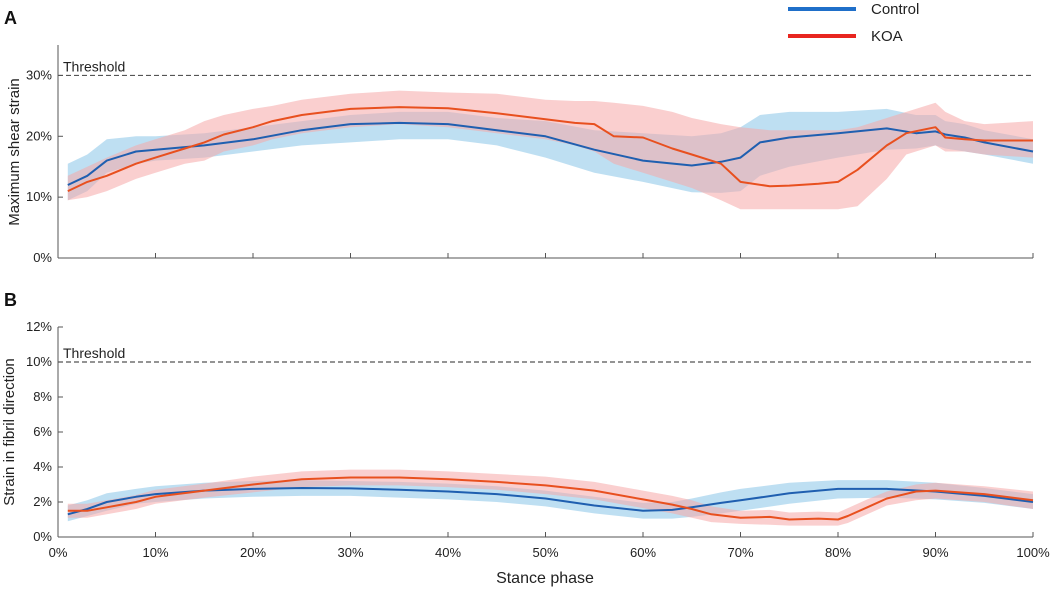  What do you see at coordinates (643, 552) in the screenshot?
I see `panel-b-x-tick-label: 60%` at bounding box center [643, 552].